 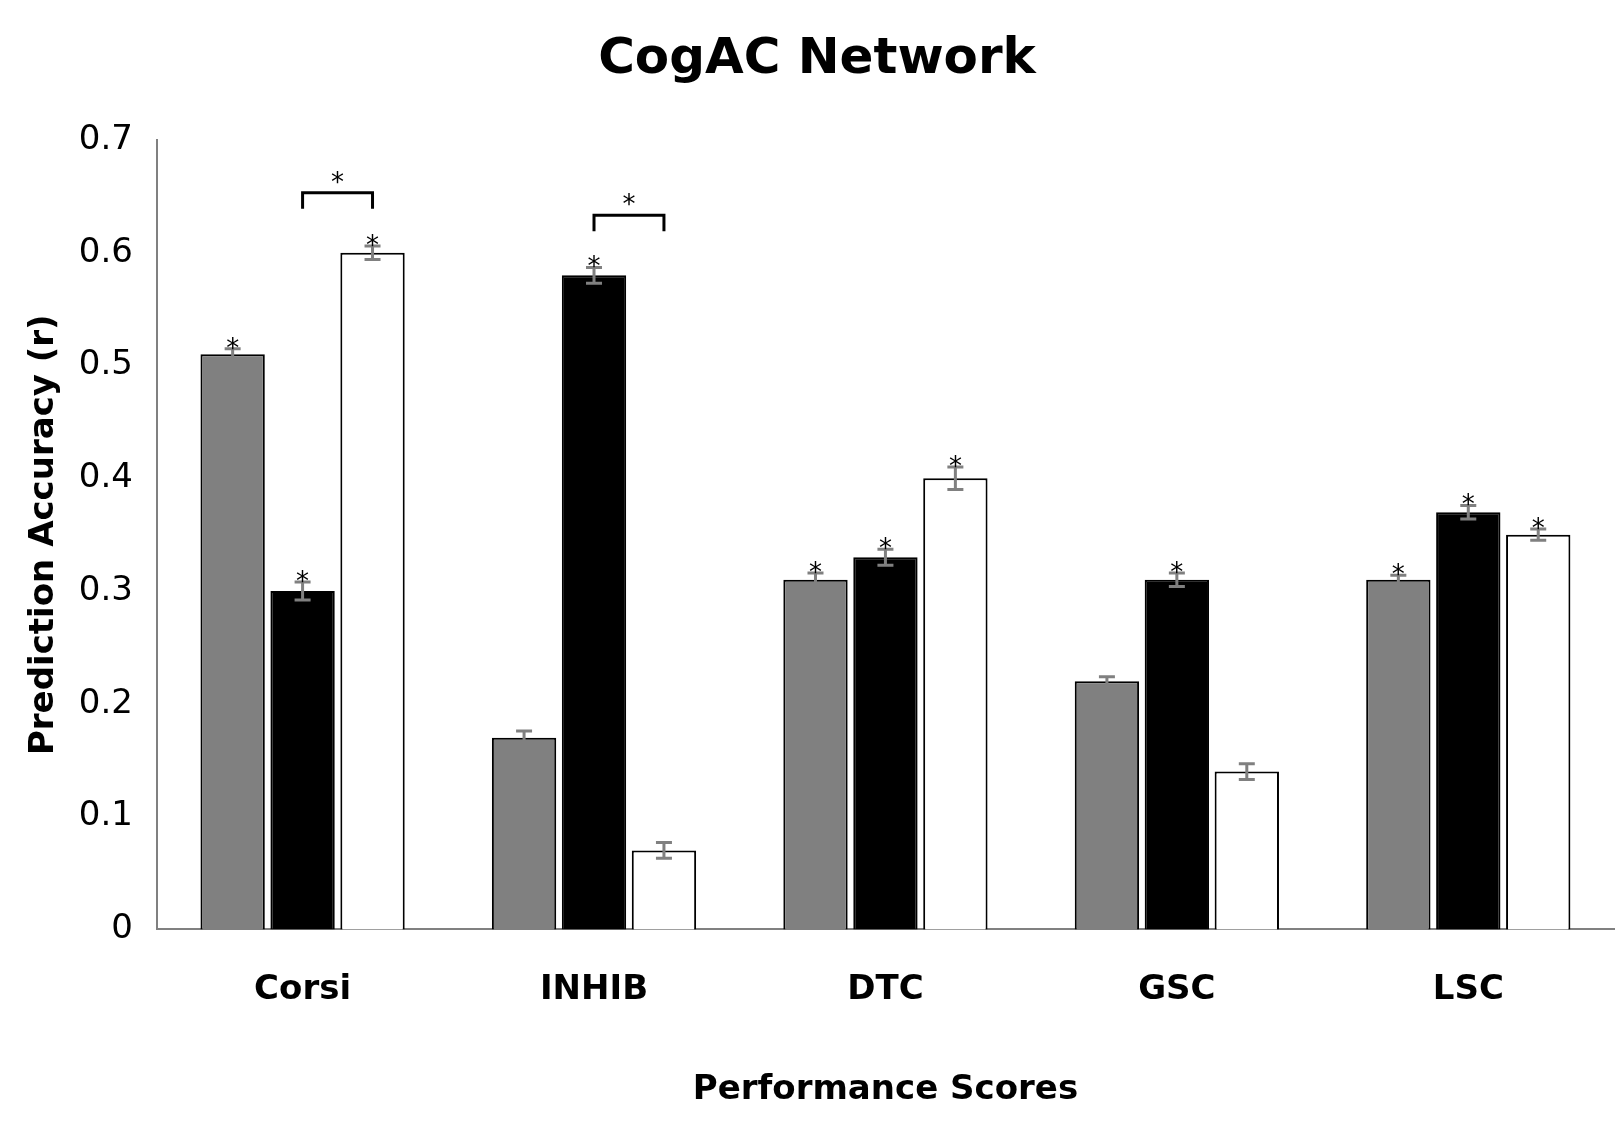 What do you see at coordinates (105, 700) in the screenshot?
I see `y-tick-label: 0.2` at bounding box center [105, 700].